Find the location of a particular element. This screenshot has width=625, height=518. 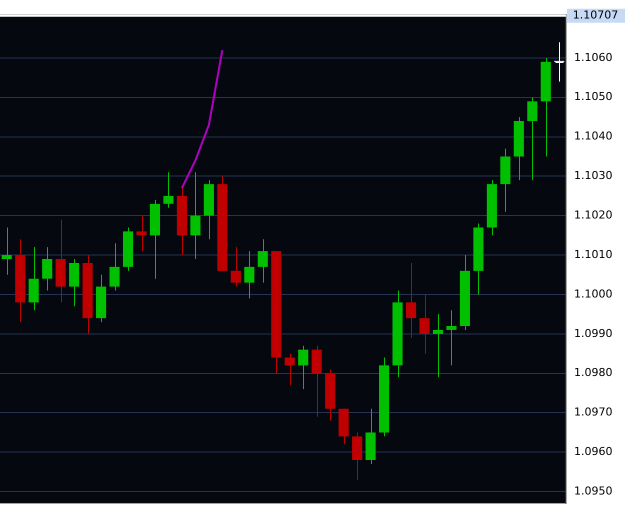

y-tick-label: 1.1000 is located at coordinates (593, 293).